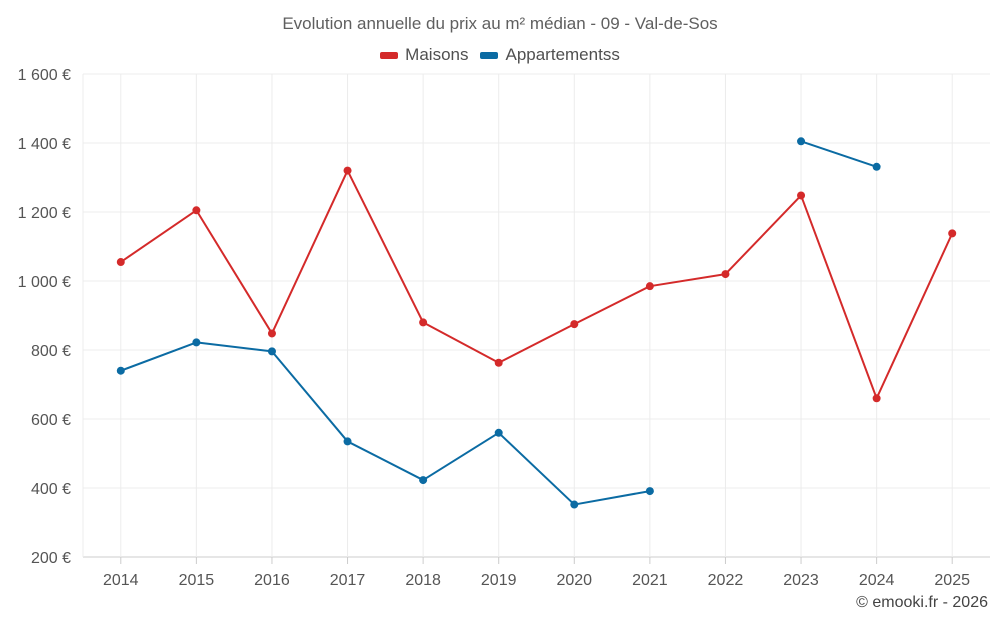 This screenshot has width=1000, height=625. What do you see at coordinates (562, 54) in the screenshot?
I see `legend-label-appartements: Appartementss` at bounding box center [562, 54].